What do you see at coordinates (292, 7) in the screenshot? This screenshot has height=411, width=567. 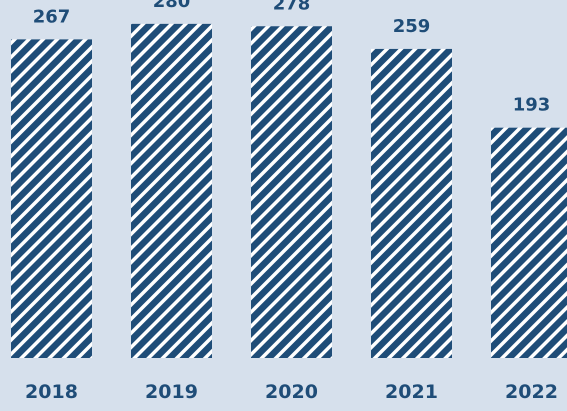 I see `data-label-2020: 278` at bounding box center [292, 7].